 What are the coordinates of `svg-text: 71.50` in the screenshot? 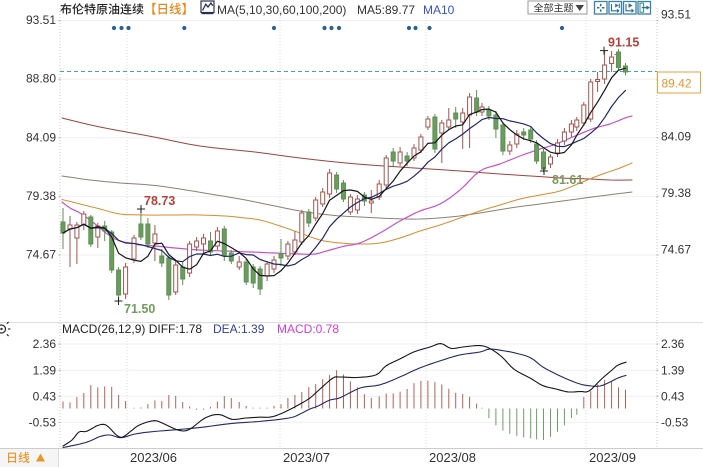 It's located at (139, 309).